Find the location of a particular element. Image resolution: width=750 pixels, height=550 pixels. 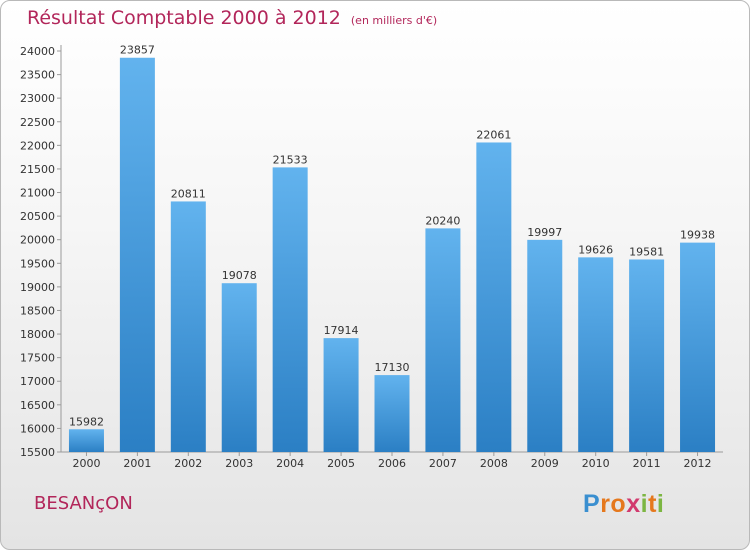

x-tick-label: 2006 is located at coordinates (392, 463).